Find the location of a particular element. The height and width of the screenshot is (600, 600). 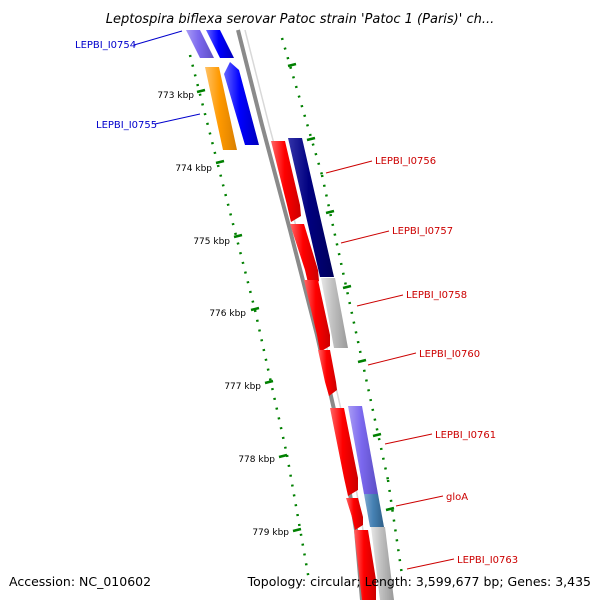

gene-label: LEPBI_I0757 is located at coordinates (422, 231).